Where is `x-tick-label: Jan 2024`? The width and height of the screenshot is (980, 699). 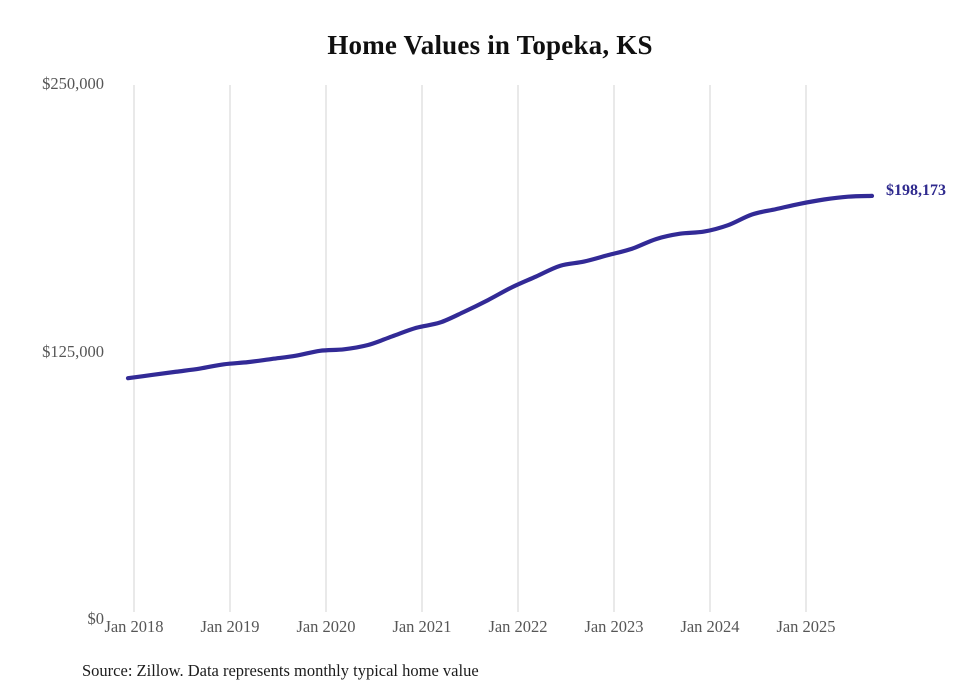 x-tick-label: Jan 2024 is located at coordinates (710, 626).